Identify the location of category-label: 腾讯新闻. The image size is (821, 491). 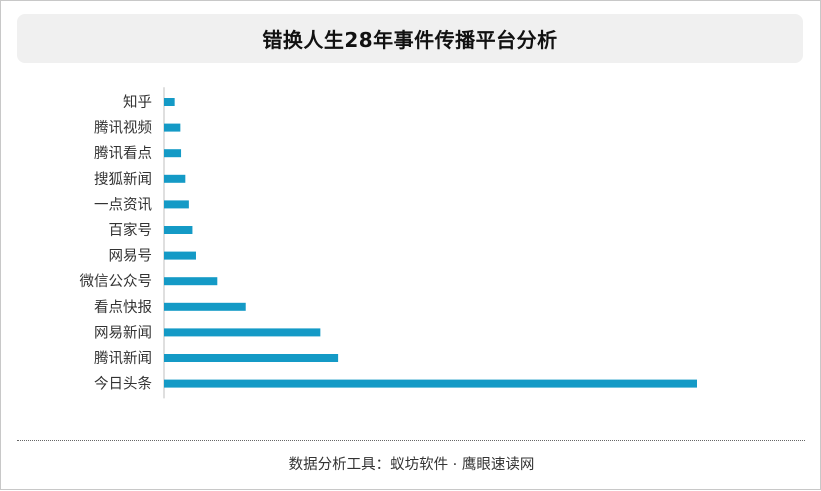
(123, 358).